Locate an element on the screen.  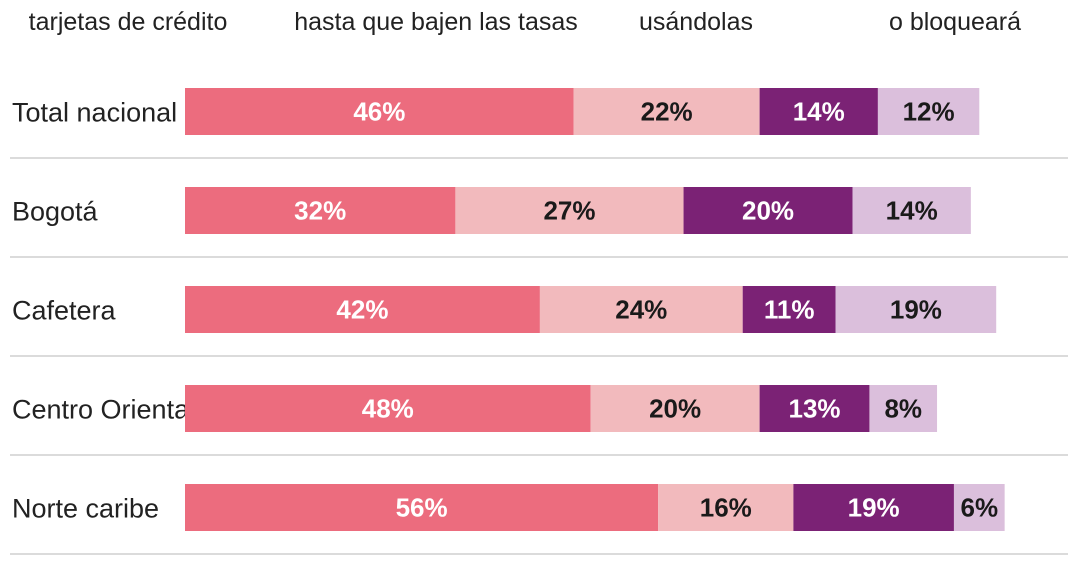
chart-row: Cafetera 42% 24% 11% 19% is located at coordinates (539, 321).